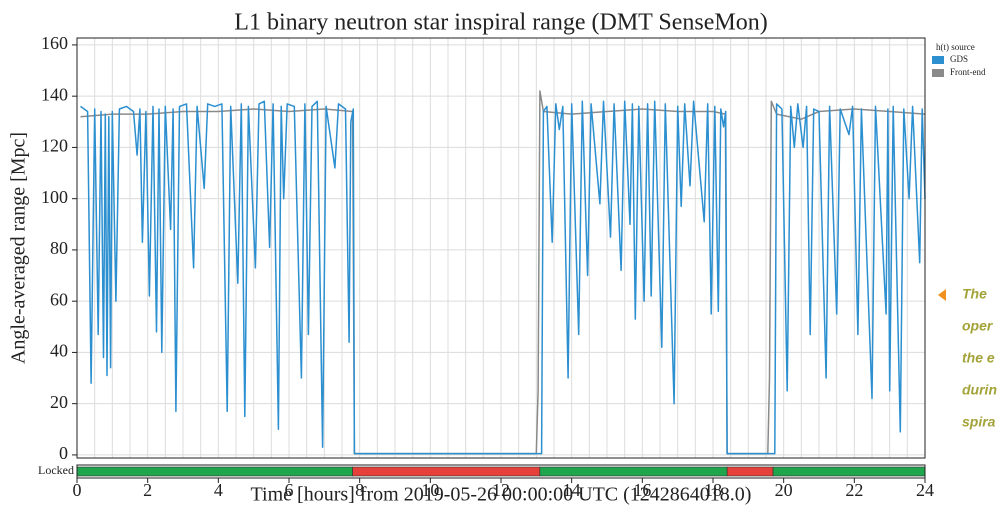  Describe the element at coordinates (59, 351) in the screenshot. I see `y-tick-label: 40` at that location.